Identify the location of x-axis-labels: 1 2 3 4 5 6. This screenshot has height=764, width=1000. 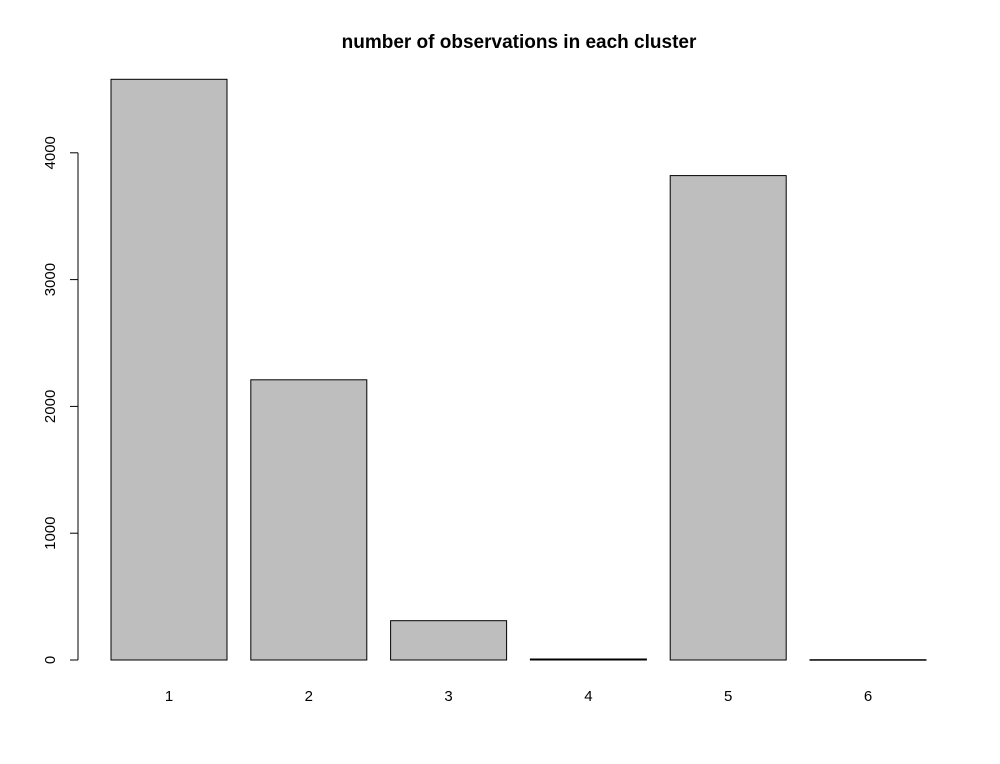
(518, 696).